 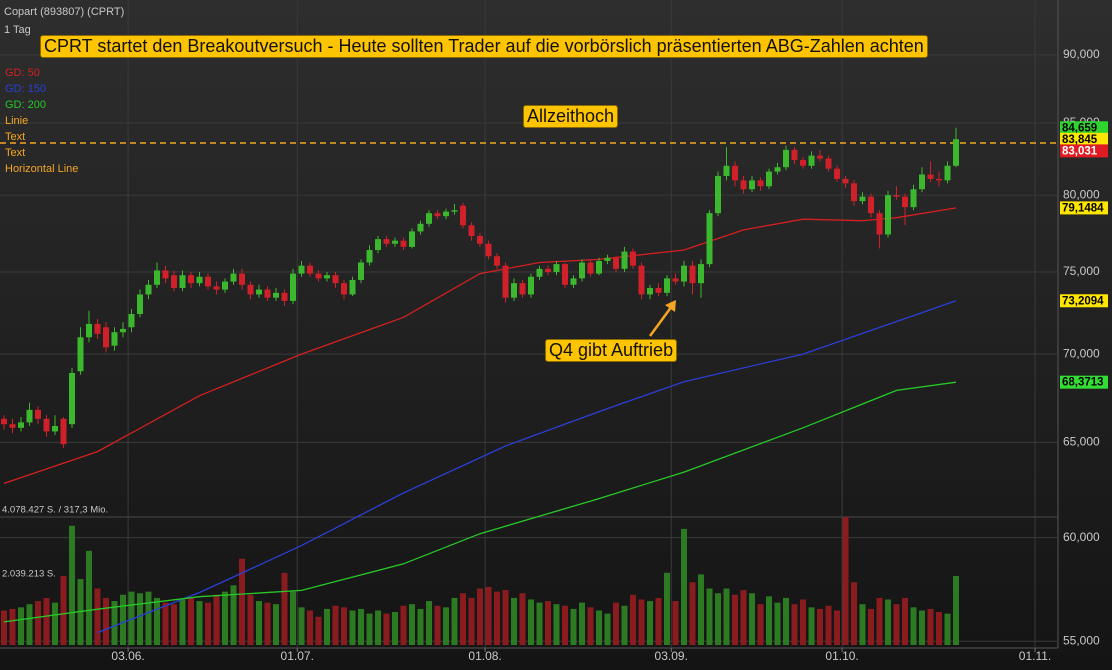 What do you see at coordinates (671, 656) in the screenshot?
I see `x-tick-label: 03.09.` at bounding box center [671, 656].